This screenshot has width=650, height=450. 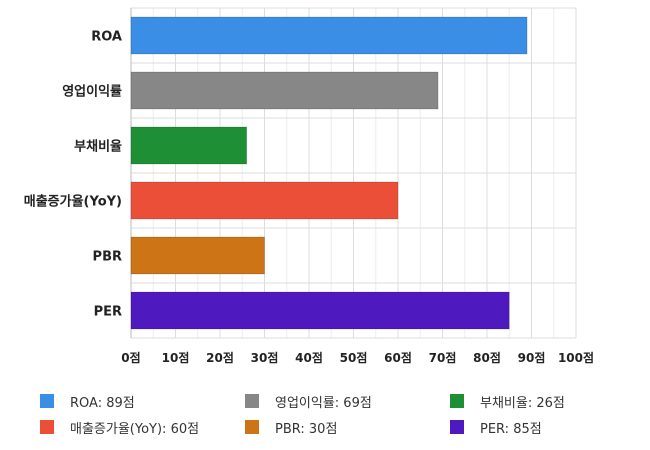 I want to click on x-tick-label: 0점, so click(x=130, y=357).